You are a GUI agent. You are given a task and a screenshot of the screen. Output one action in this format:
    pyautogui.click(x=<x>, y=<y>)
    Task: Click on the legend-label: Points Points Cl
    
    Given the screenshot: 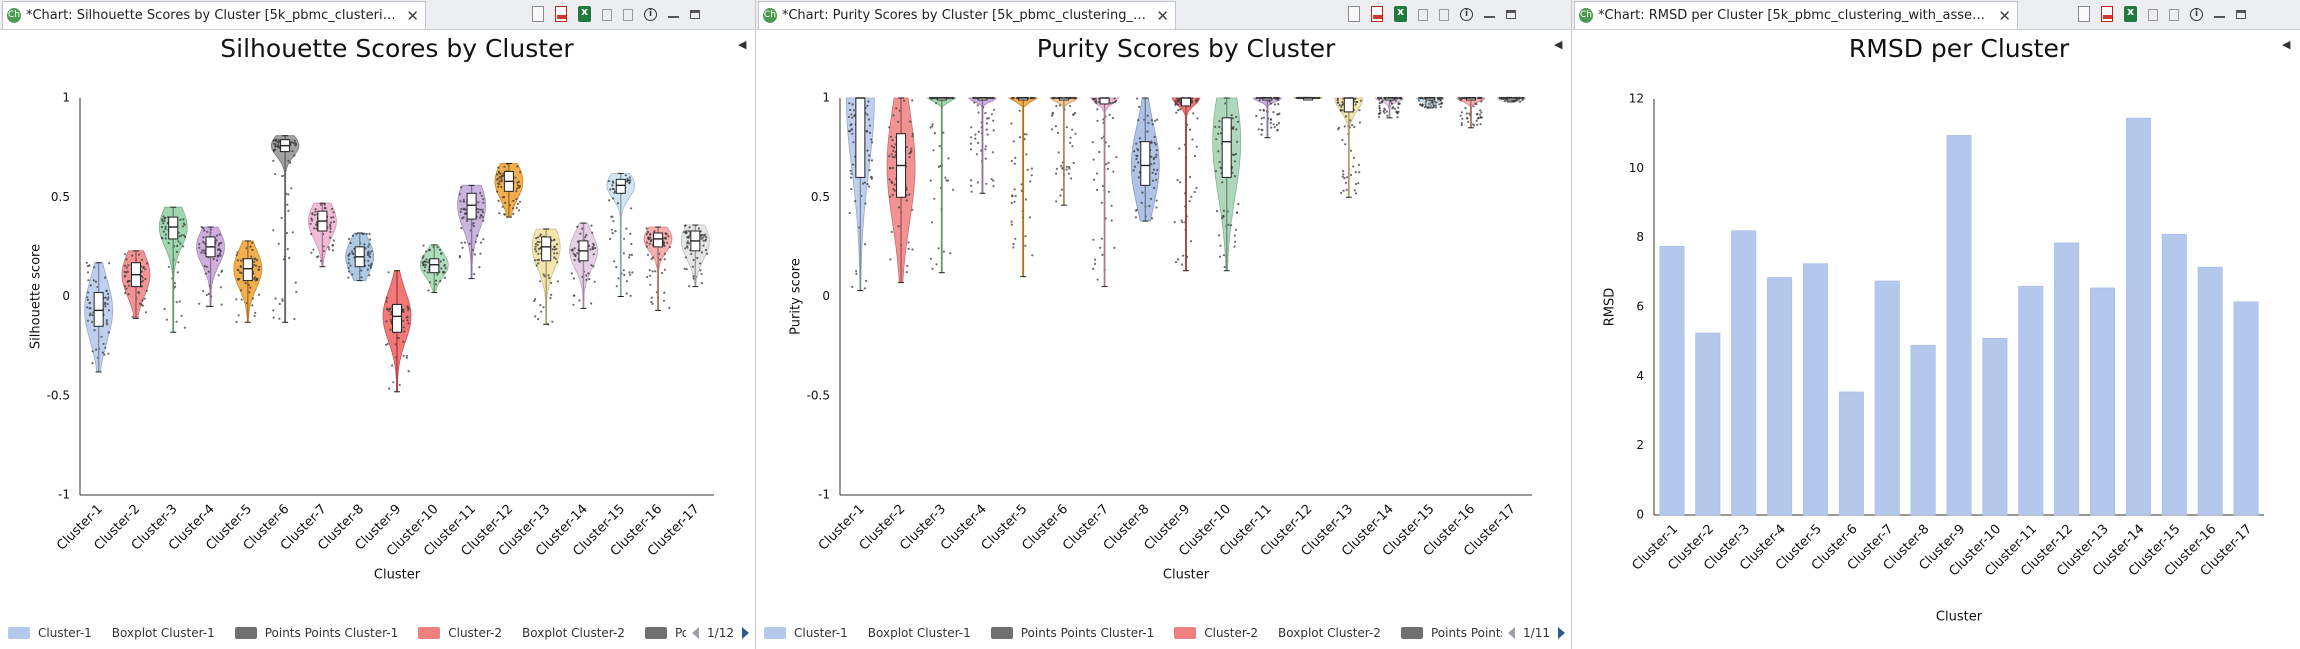 What is the action you would take?
    pyautogui.click(x=1476, y=633)
    